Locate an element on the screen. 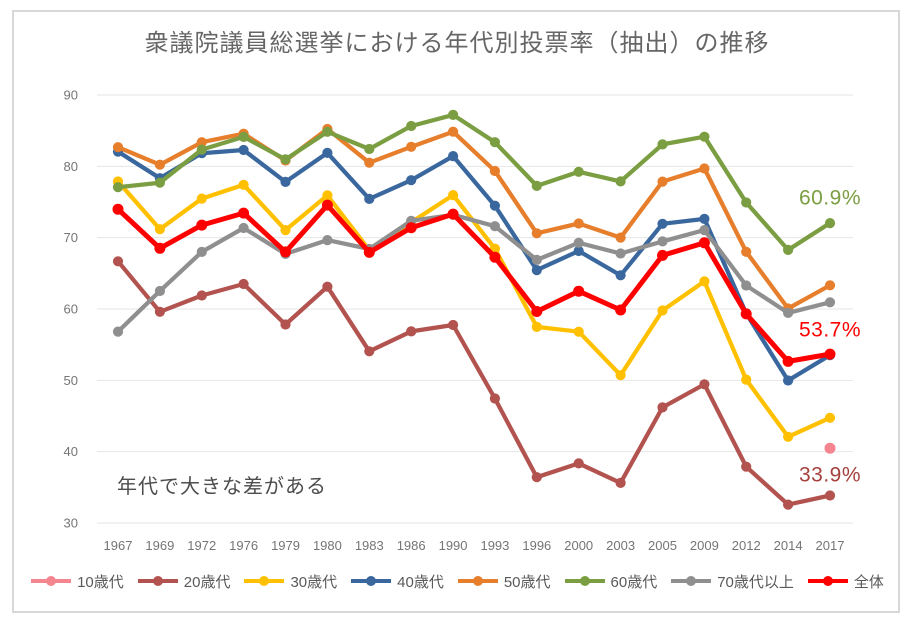 This screenshot has width=914, height=627. legend-item-6: 70歳代以上 is located at coordinates (732, 581).